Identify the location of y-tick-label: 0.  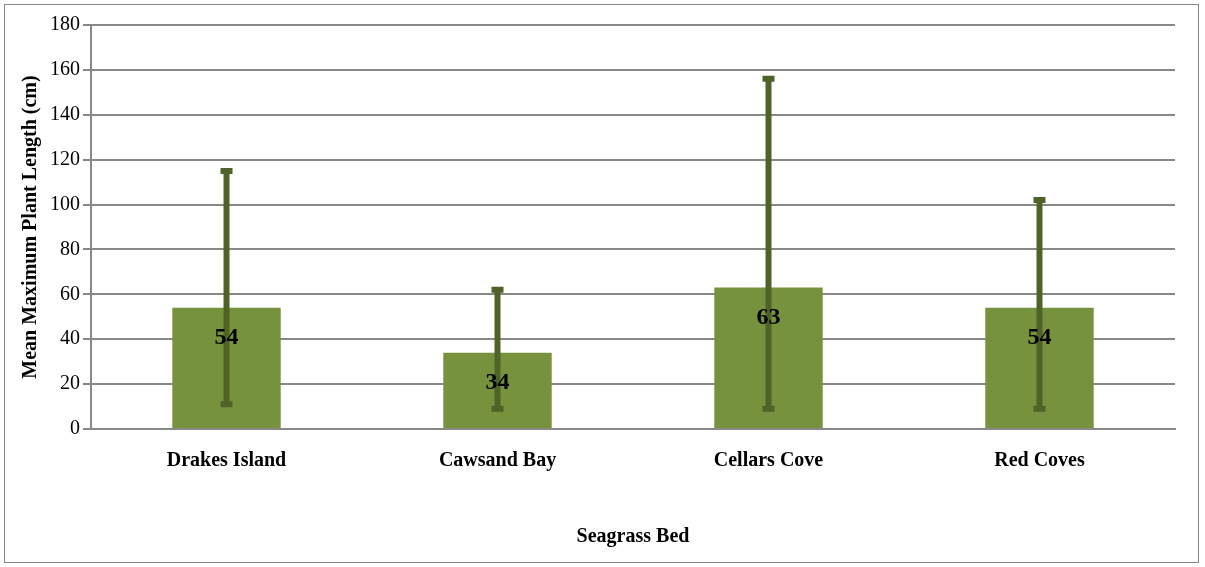
(75, 427).